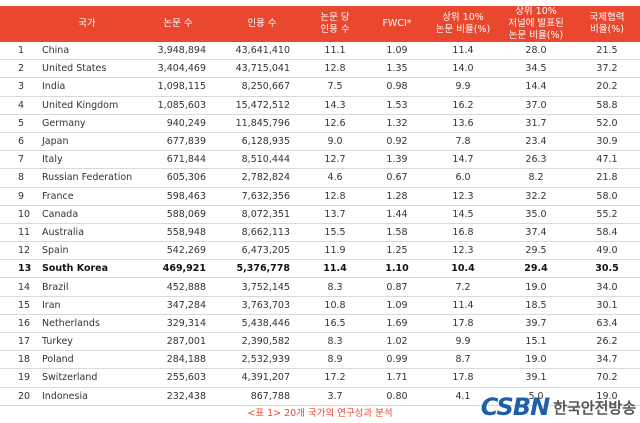 This screenshot has height=423, width=640. I want to click on cell-rank: 20, so click(19, 396).